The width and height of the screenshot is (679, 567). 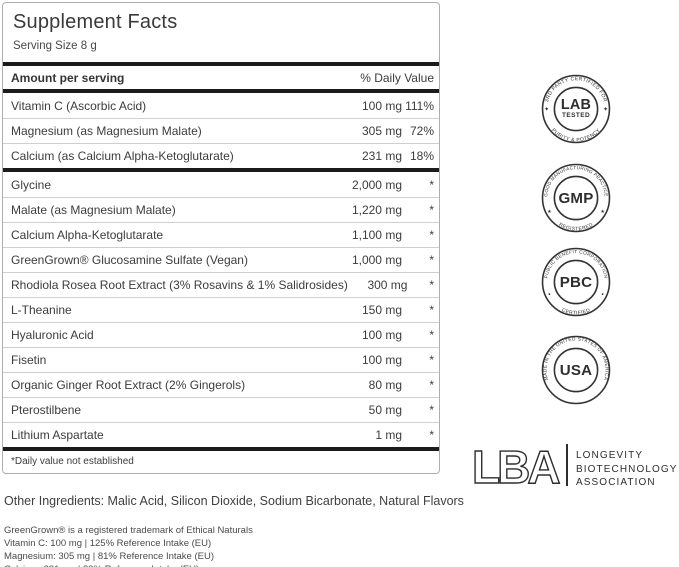 What do you see at coordinates (385, 385) in the screenshot?
I see `ingredient-amount: 80 mg` at bounding box center [385, 385].